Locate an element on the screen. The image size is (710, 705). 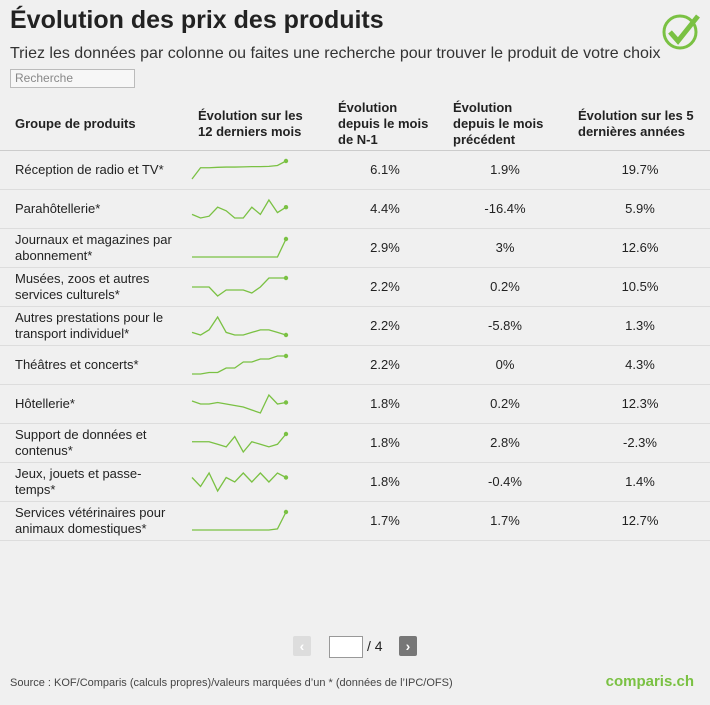
value-cell: 2.8% is located at coordinates (502, 443).